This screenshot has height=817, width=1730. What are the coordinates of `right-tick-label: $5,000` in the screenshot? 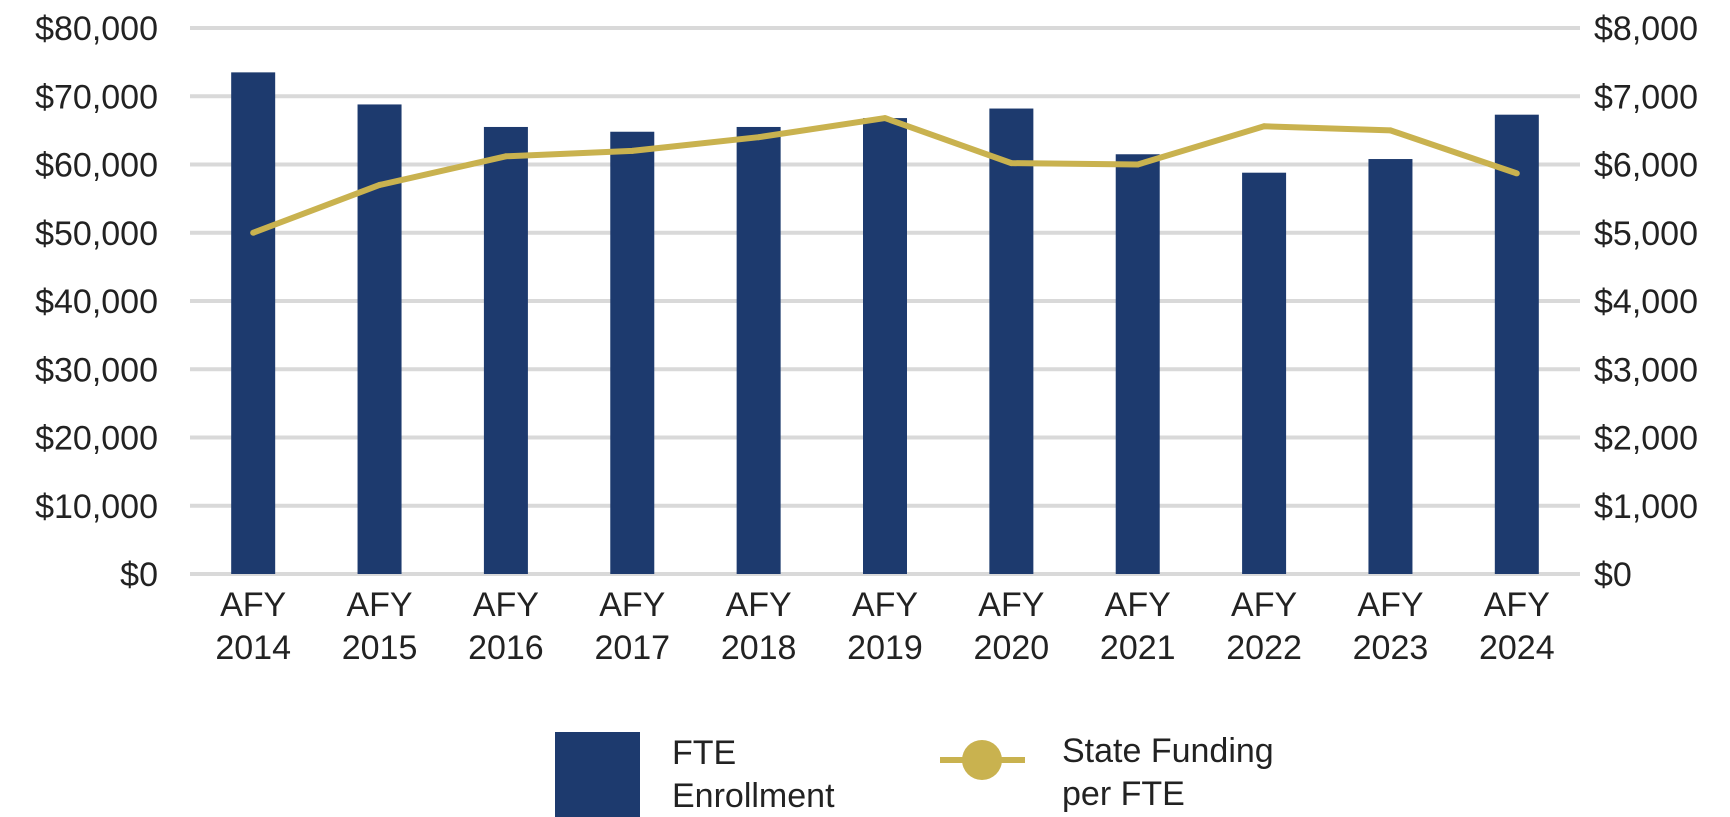 It's located at (1646, 234).